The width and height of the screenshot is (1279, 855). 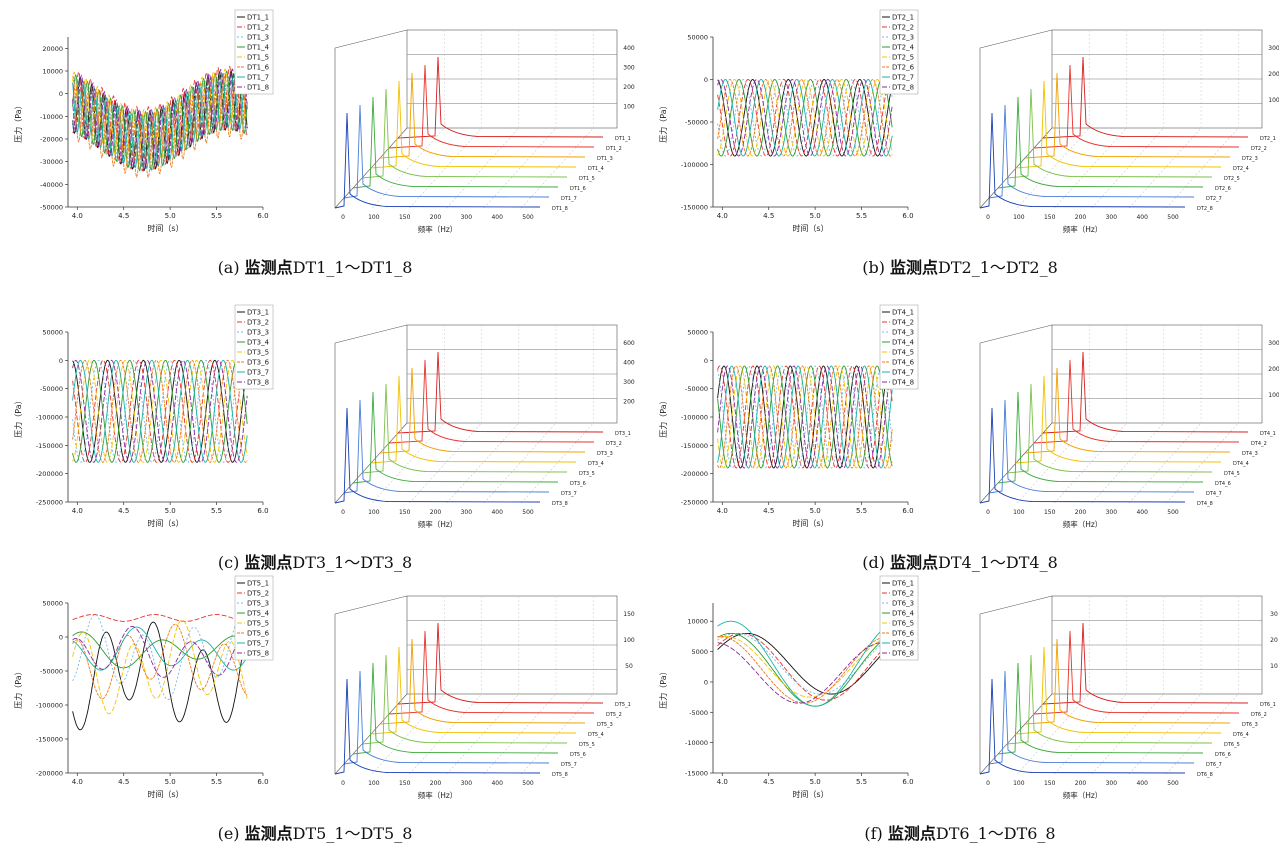 I want to click on series-label: DT2_1, so click(x=1268, y=139).